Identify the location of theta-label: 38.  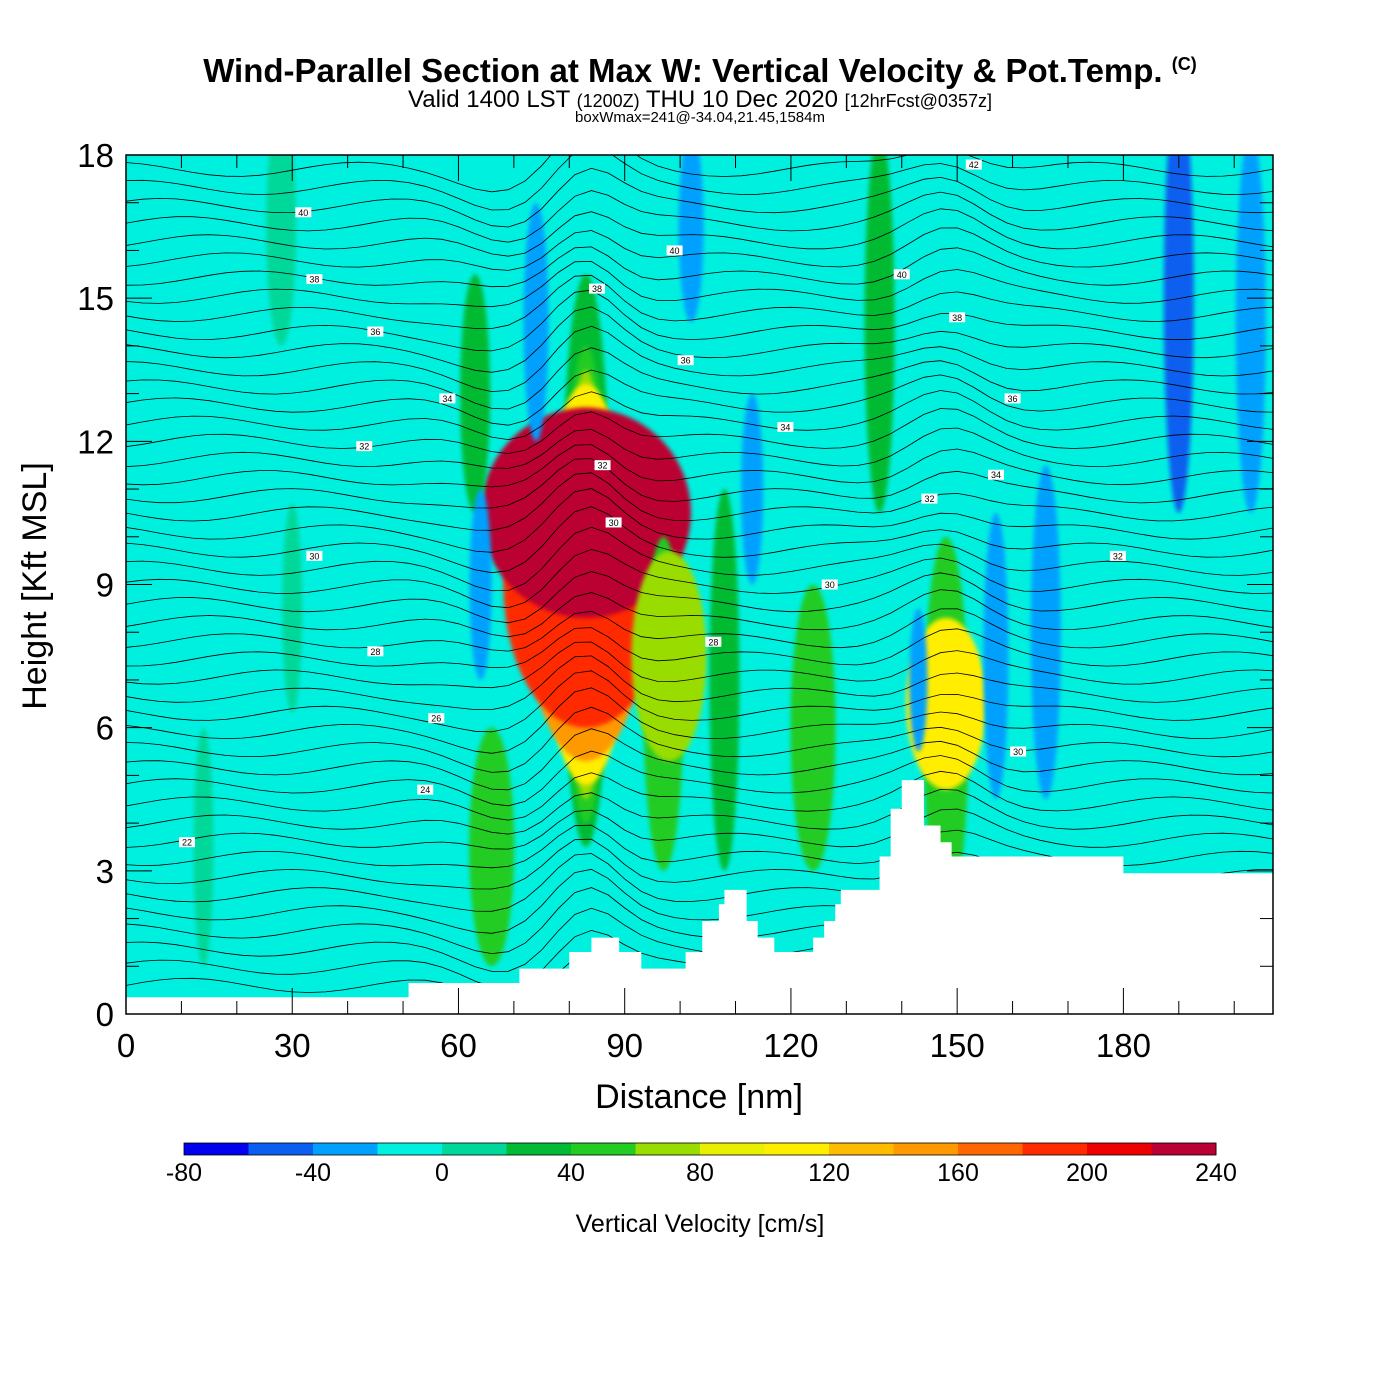
(314, 279).